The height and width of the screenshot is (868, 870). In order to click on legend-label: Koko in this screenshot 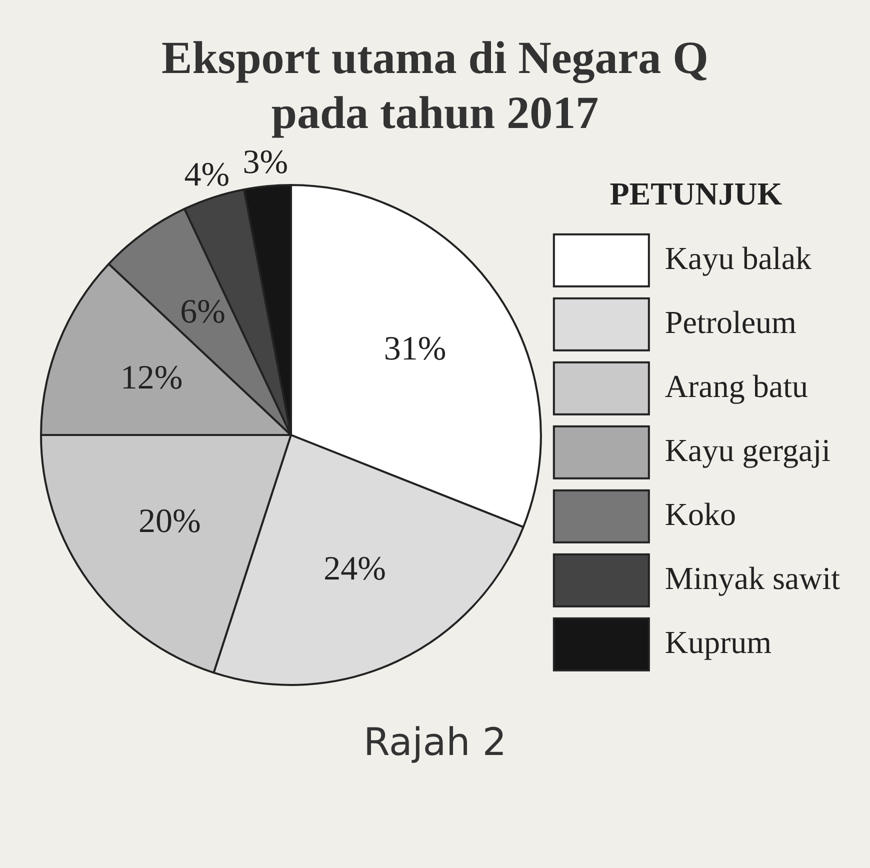, I will do `click(700, 514)`.